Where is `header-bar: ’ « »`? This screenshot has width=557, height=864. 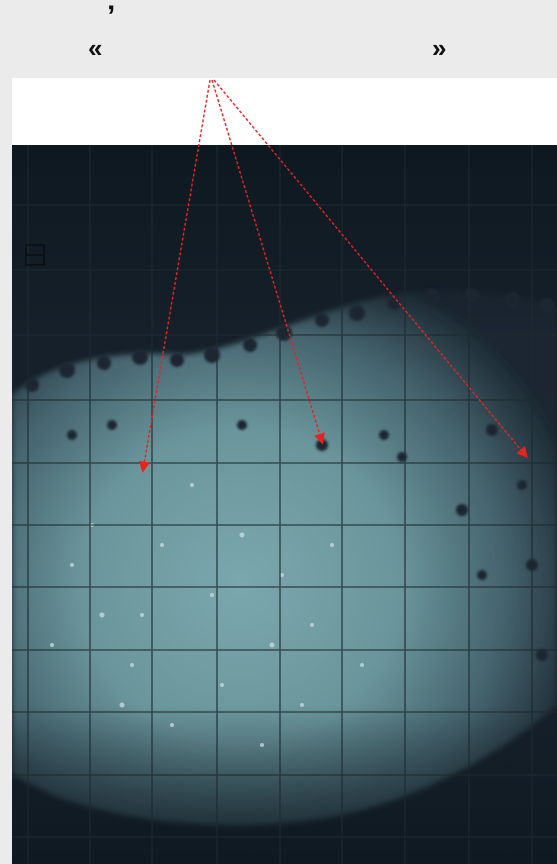
header-bar: ’ « » is located at coordinates (278, 39).